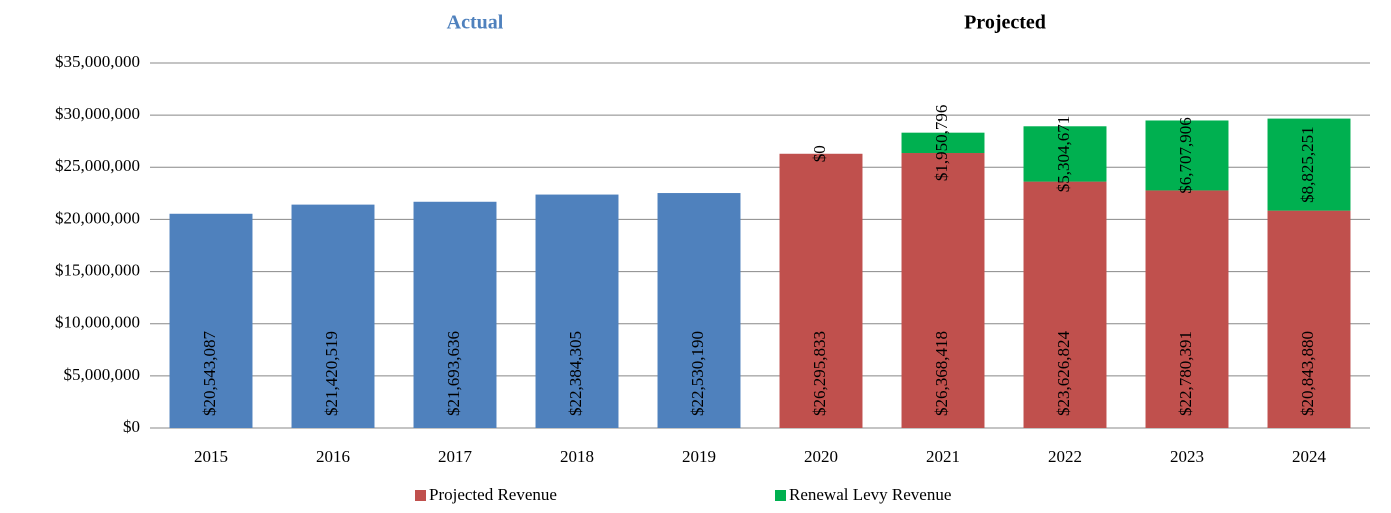 Image resolution: width=1391 pixels, height=513 pixels. What do you see at coordinates (577, 456) in the screenshot?
I see `x-tick-label: 2018` at bounding box center [577, 456].